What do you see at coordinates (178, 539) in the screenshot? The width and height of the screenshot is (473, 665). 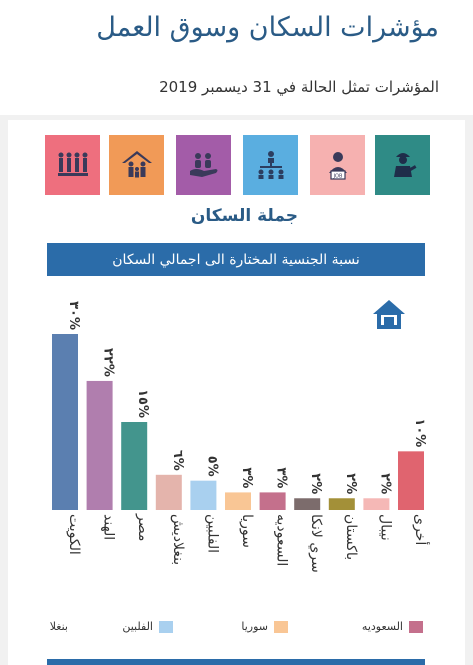 I see `category-label: بنغلاديش` at bounding box center [178, 539].